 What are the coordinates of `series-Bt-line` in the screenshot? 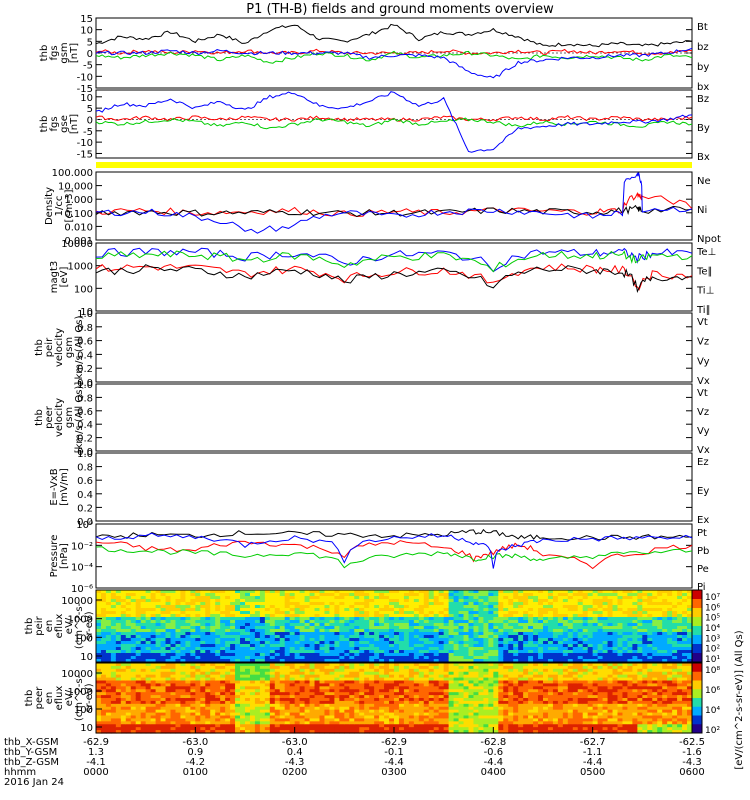 It's located at (394, 35).